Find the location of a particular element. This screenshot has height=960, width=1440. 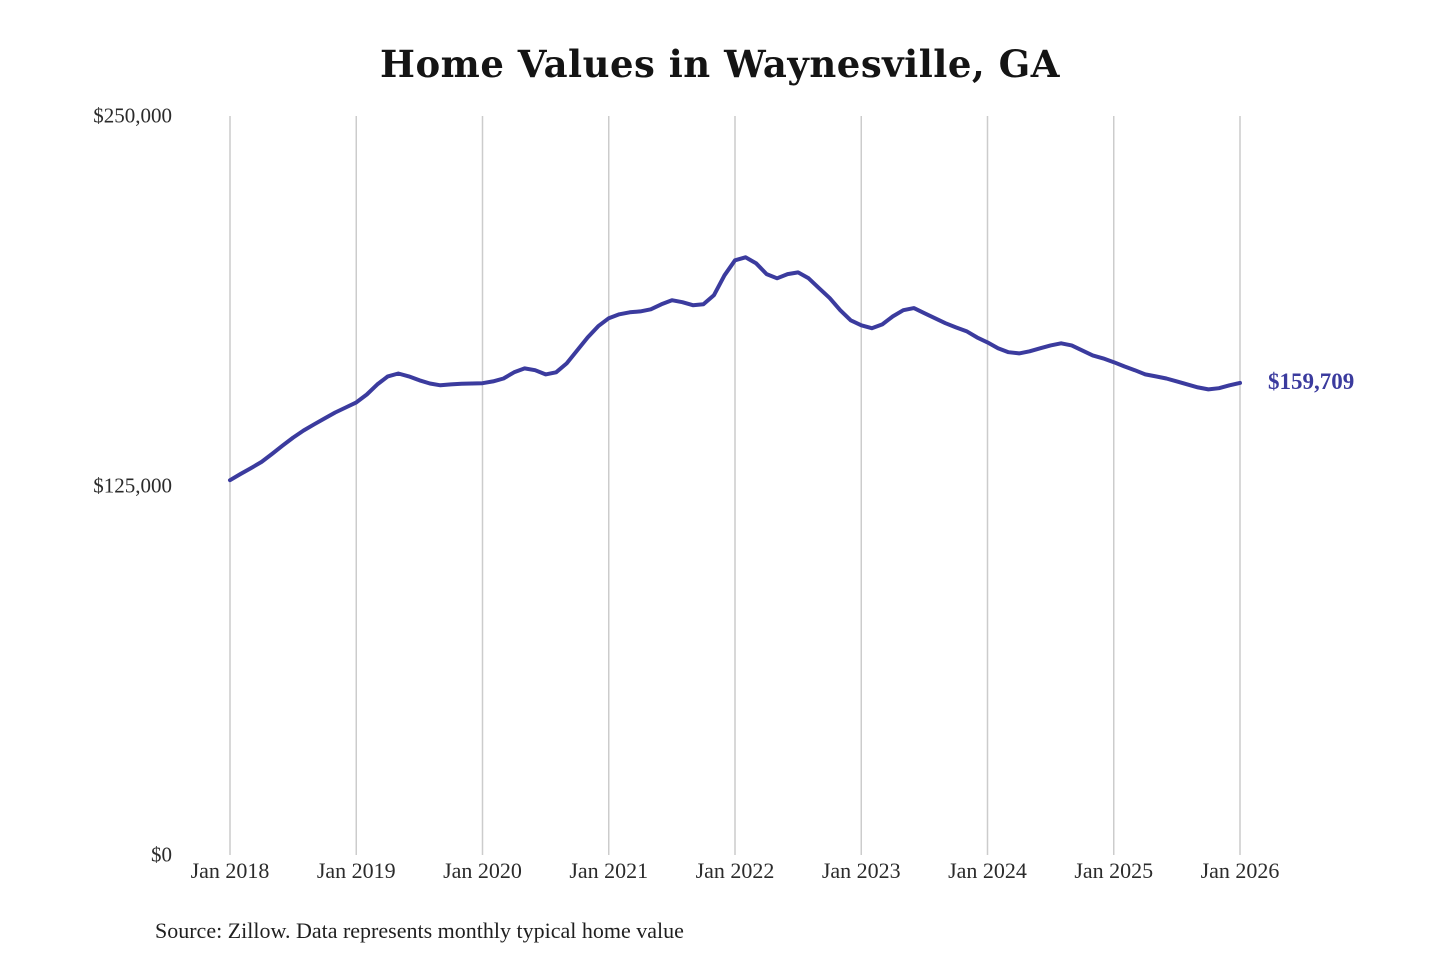

chart-title: Home Values in Waynesville, GA is located at coordinates (720, 64).